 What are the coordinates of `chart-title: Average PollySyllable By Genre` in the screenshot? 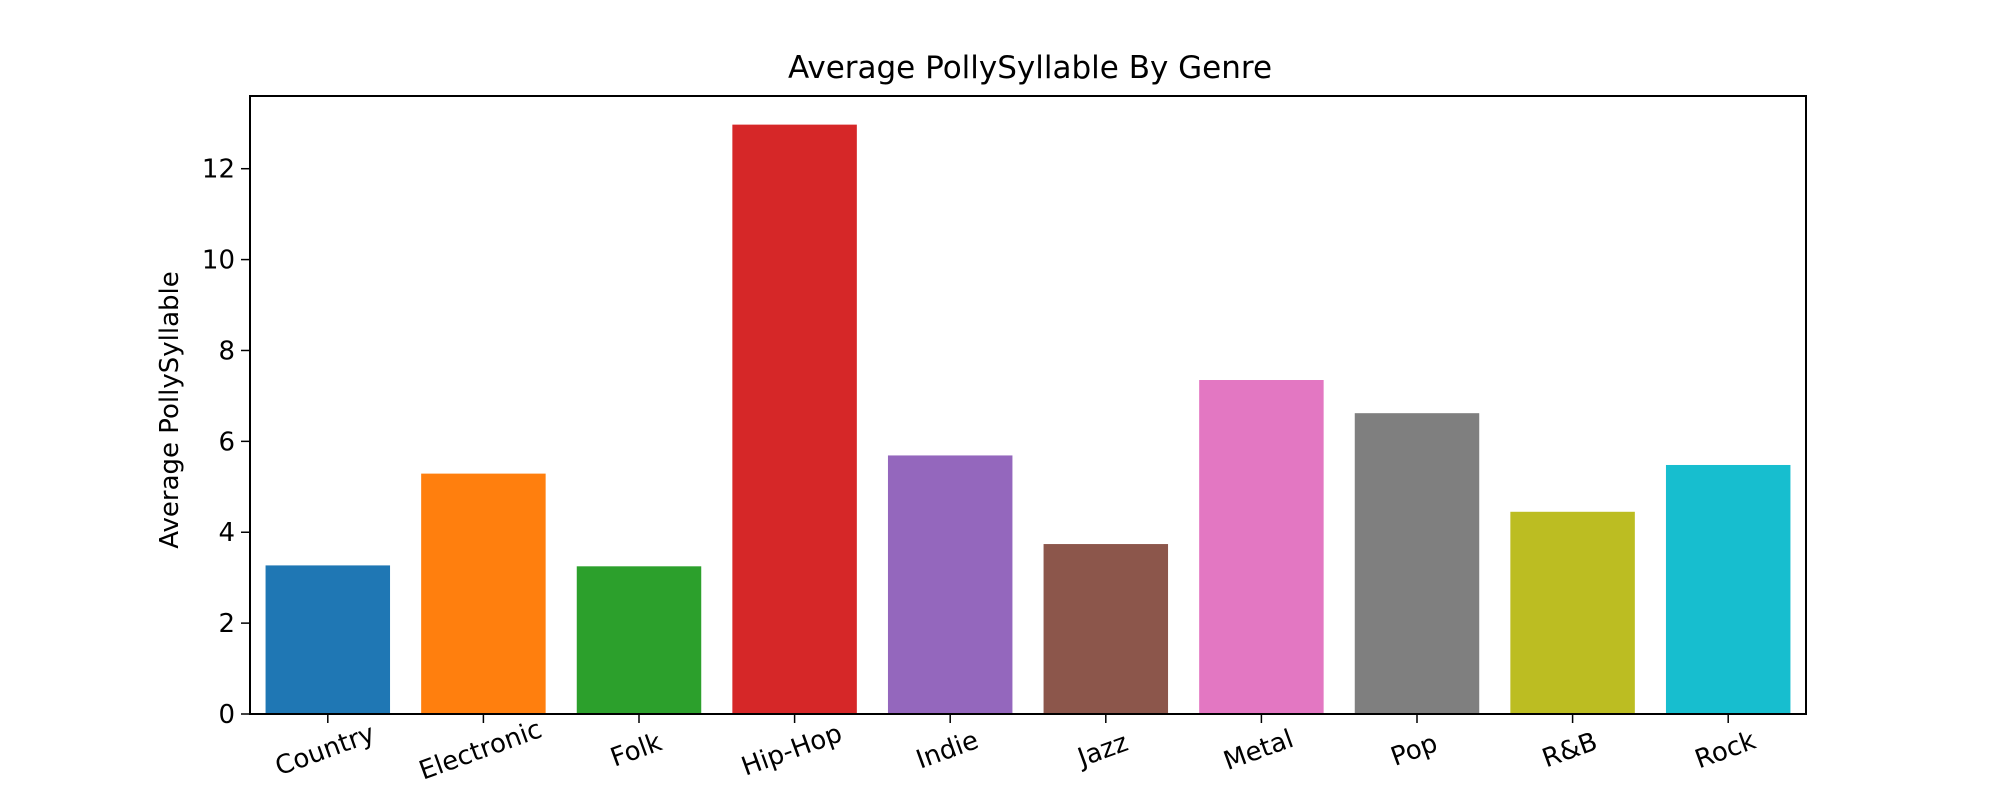 It's located at (1030, 68).